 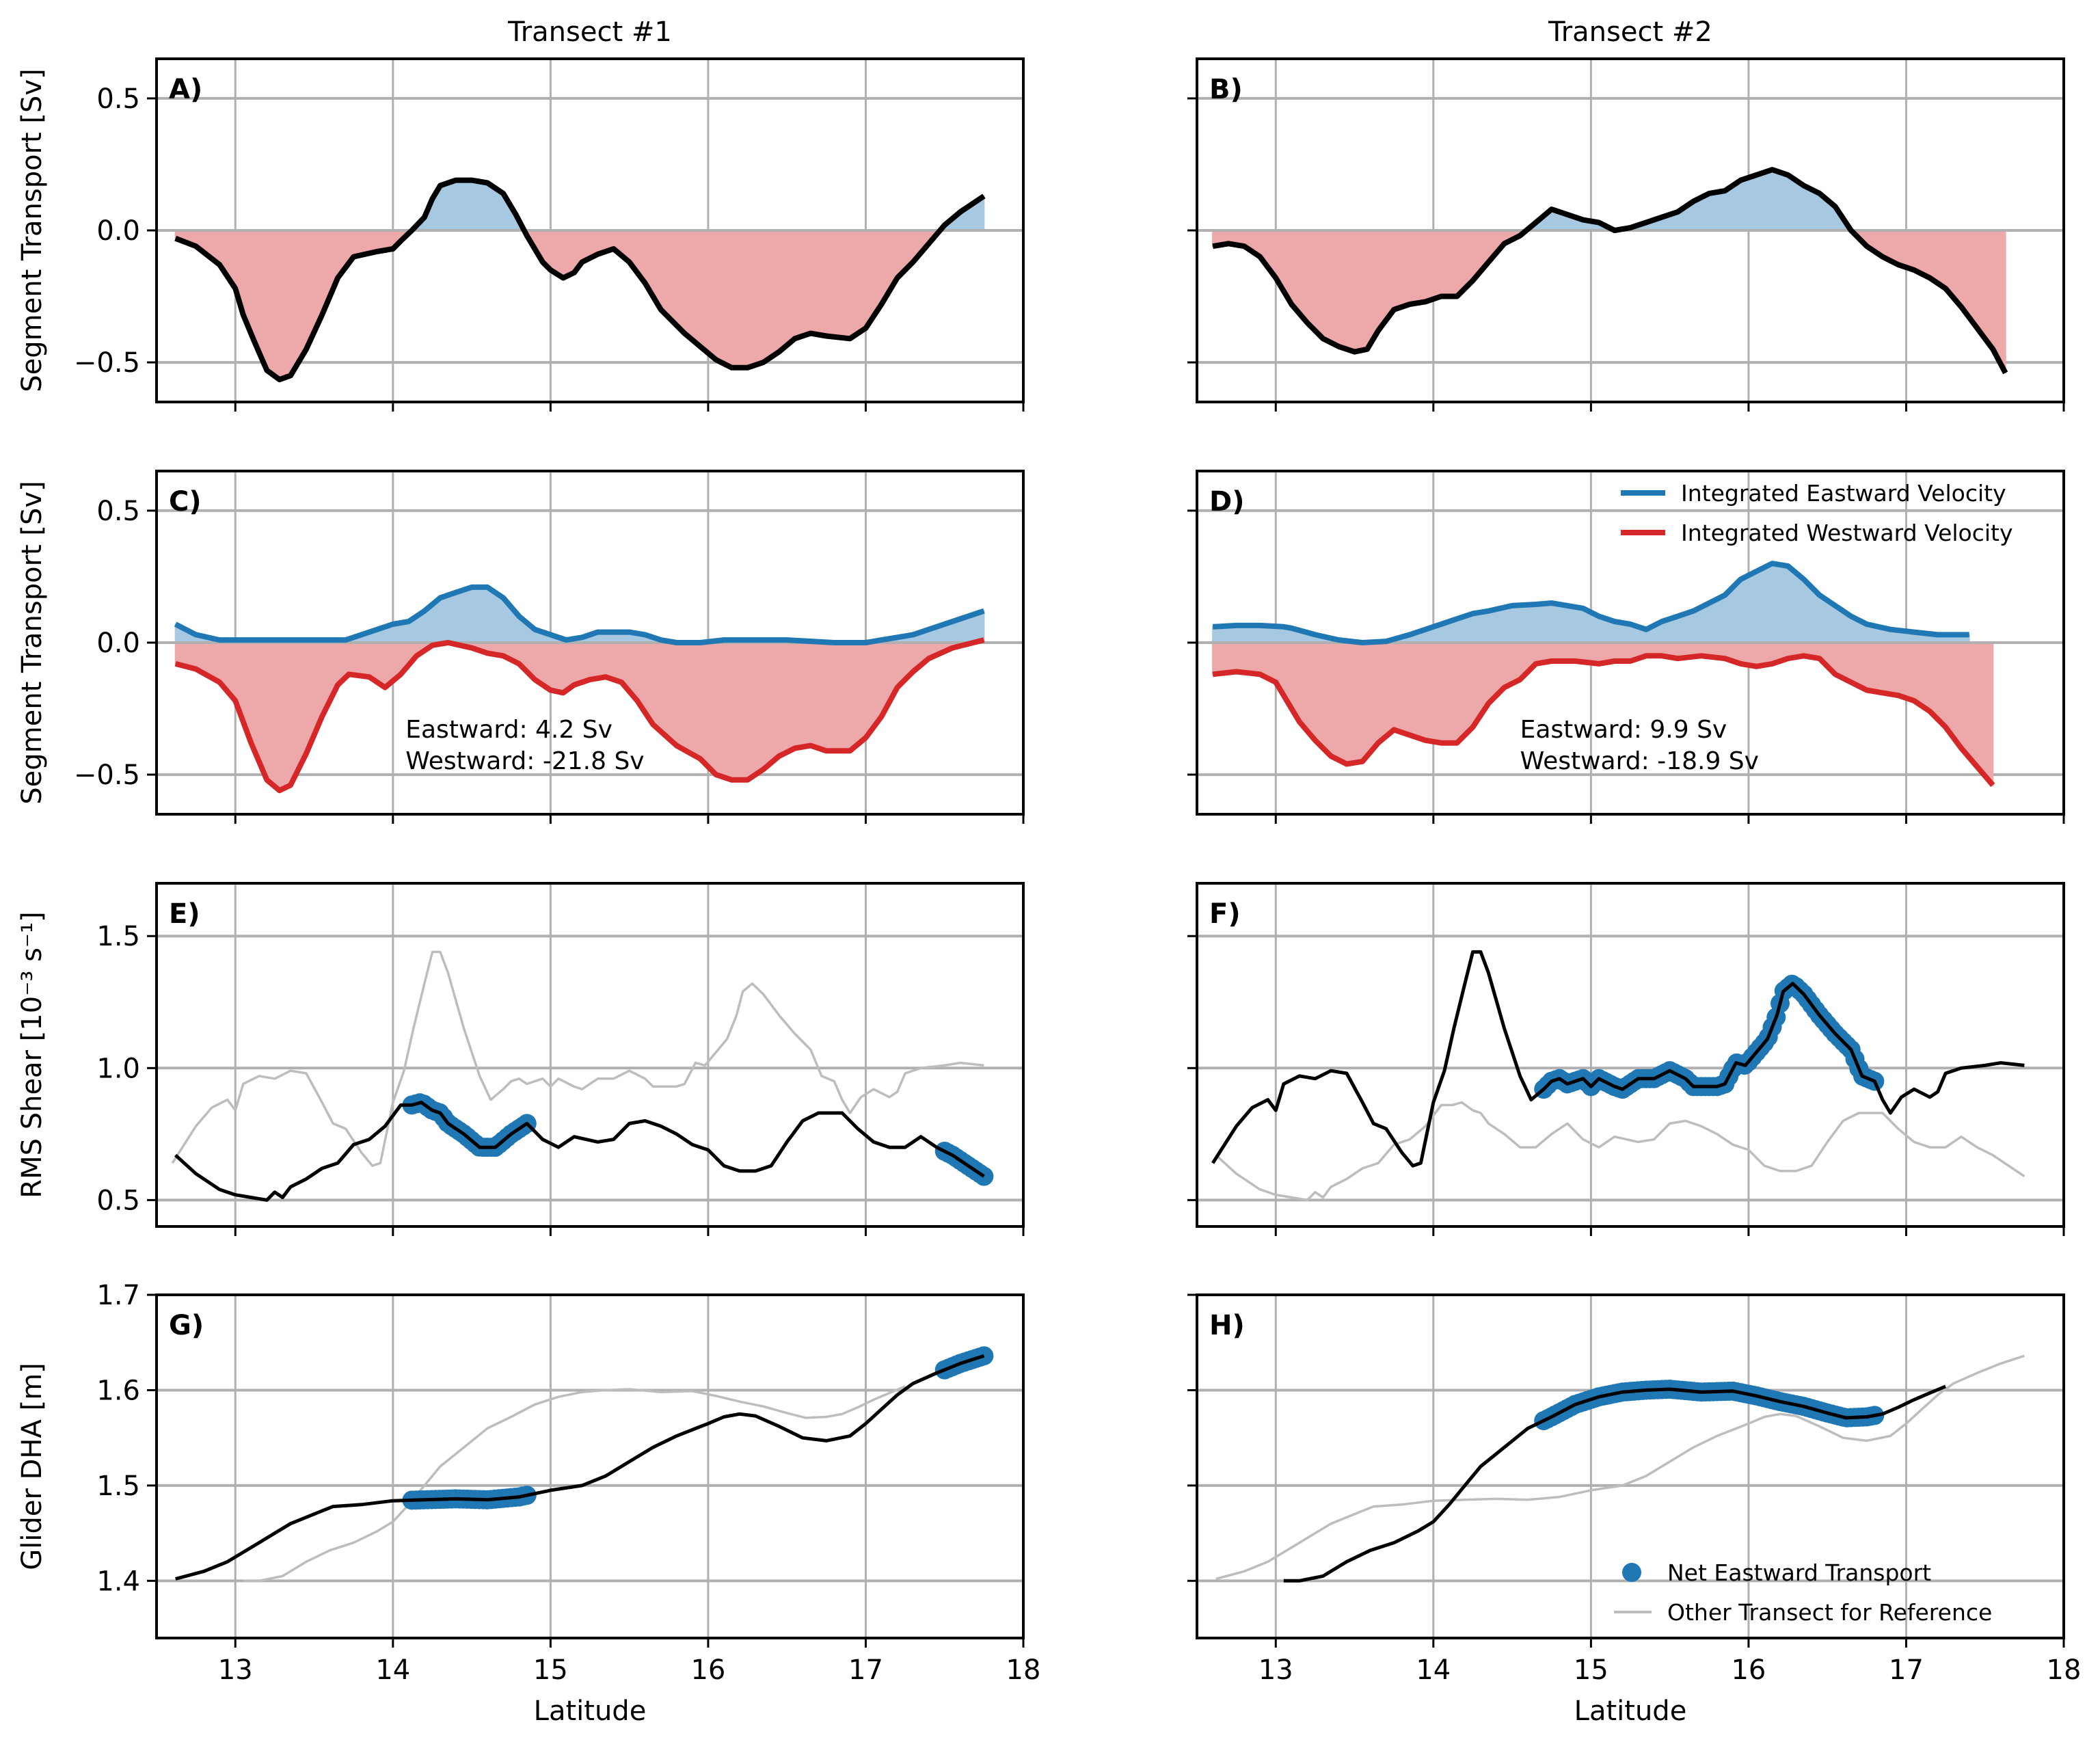 I want to click on panel-label: B), so click(x=1226, y=89).